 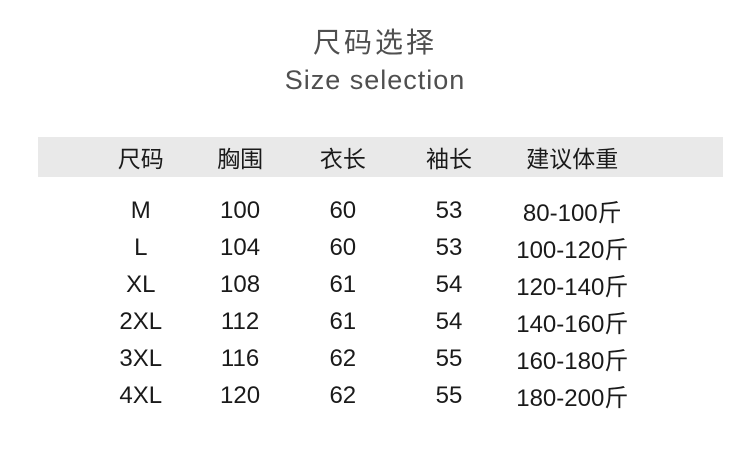 I want to click on cell-weight: 80-100斤, so click(x=572, y=213).